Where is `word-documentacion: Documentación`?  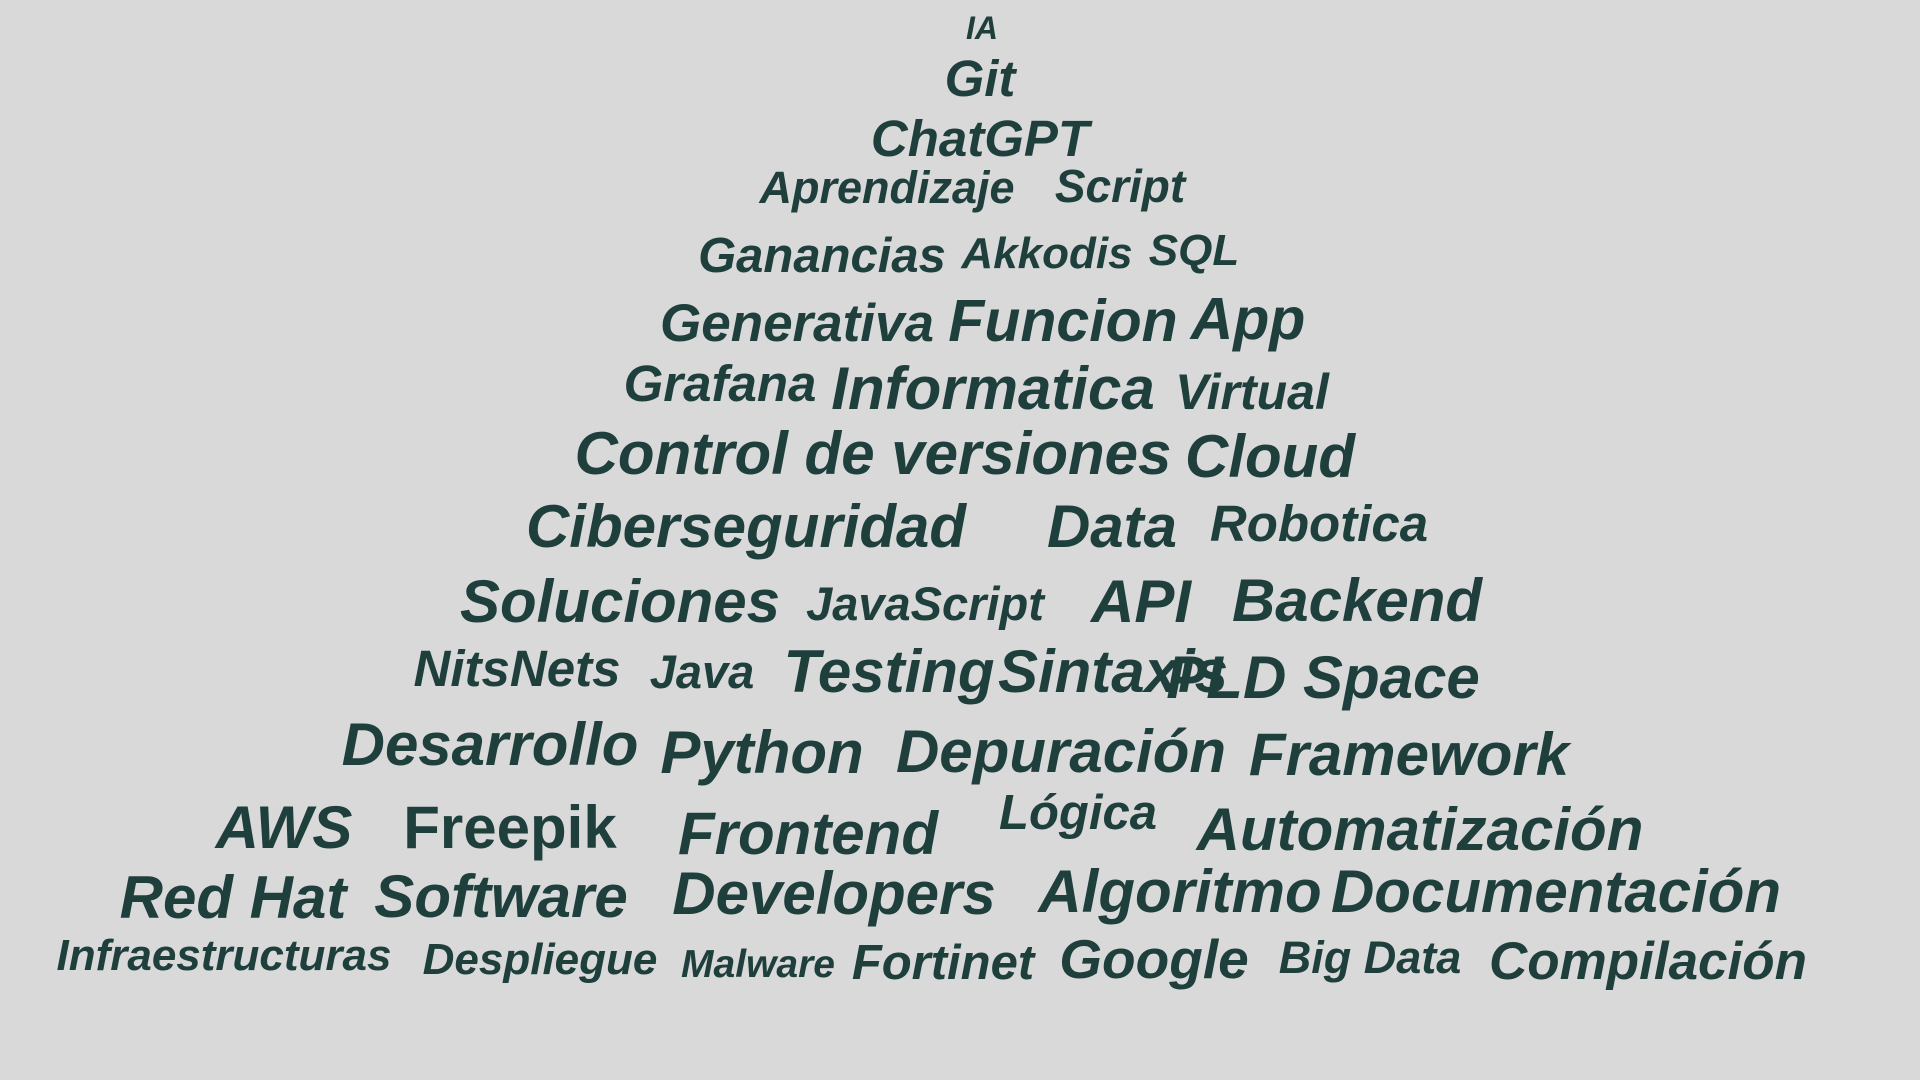
word-documentacion: Documentación is located at coordinates (1556, 891).